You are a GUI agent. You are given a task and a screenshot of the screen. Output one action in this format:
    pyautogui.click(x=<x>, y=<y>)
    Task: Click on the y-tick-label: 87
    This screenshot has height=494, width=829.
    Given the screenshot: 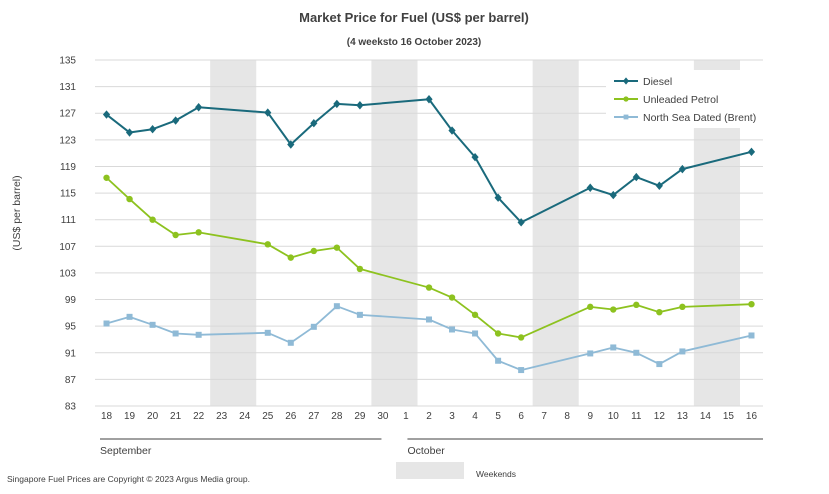 What is the action you would take?
    pyautogui.click(x=71, y=380)
    